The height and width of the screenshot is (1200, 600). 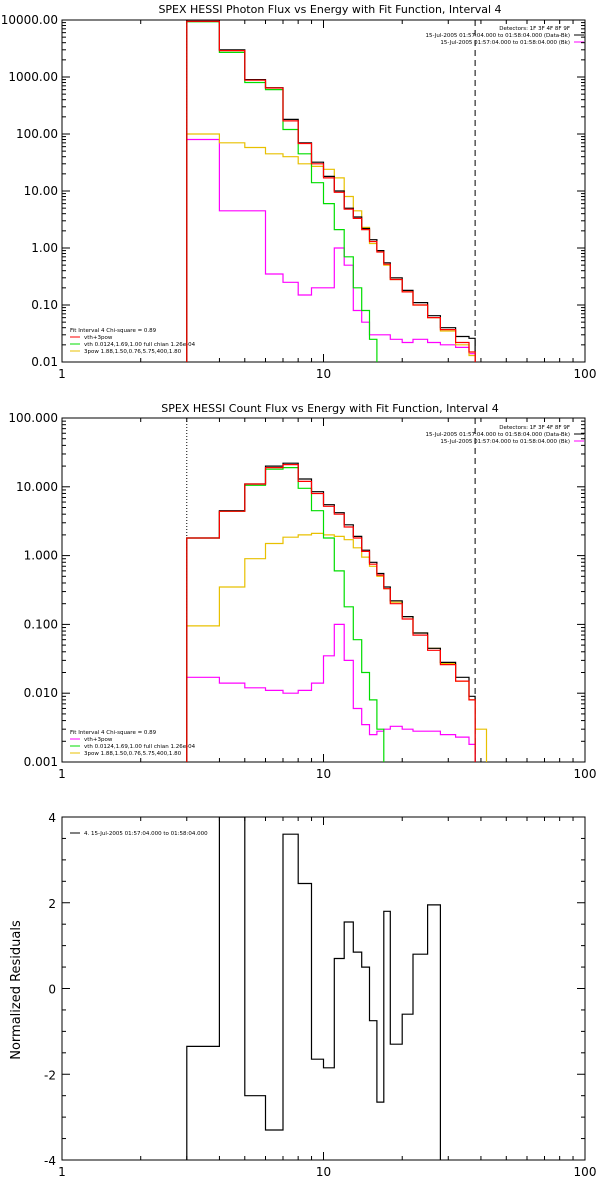 What do you see at coordinates (313, 988) in the screenshot?
I see `series-residuals` at bounding box center [313, 988].